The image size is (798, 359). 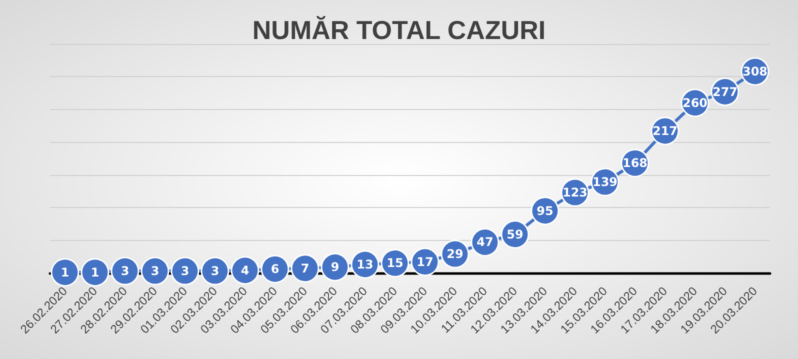 I want to click on data-label: 6, so click(x=275, y=269).